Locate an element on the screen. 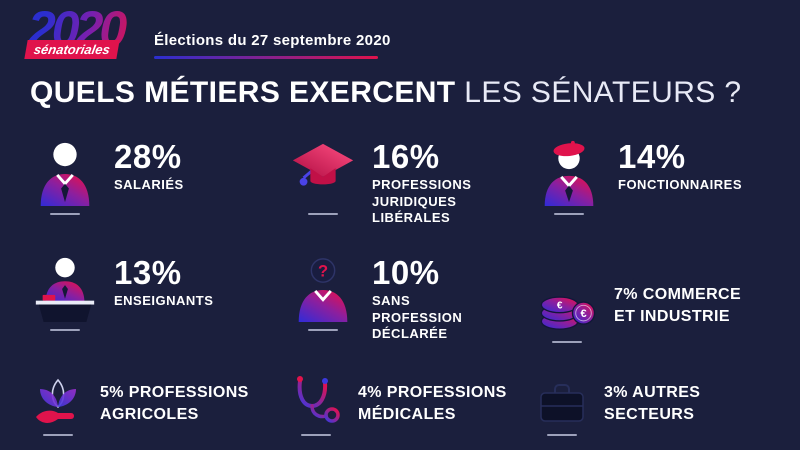 Image resolution: width=800 pixels, height=450 pixels. stat-value: 13% is located at coordinates (148, 272).